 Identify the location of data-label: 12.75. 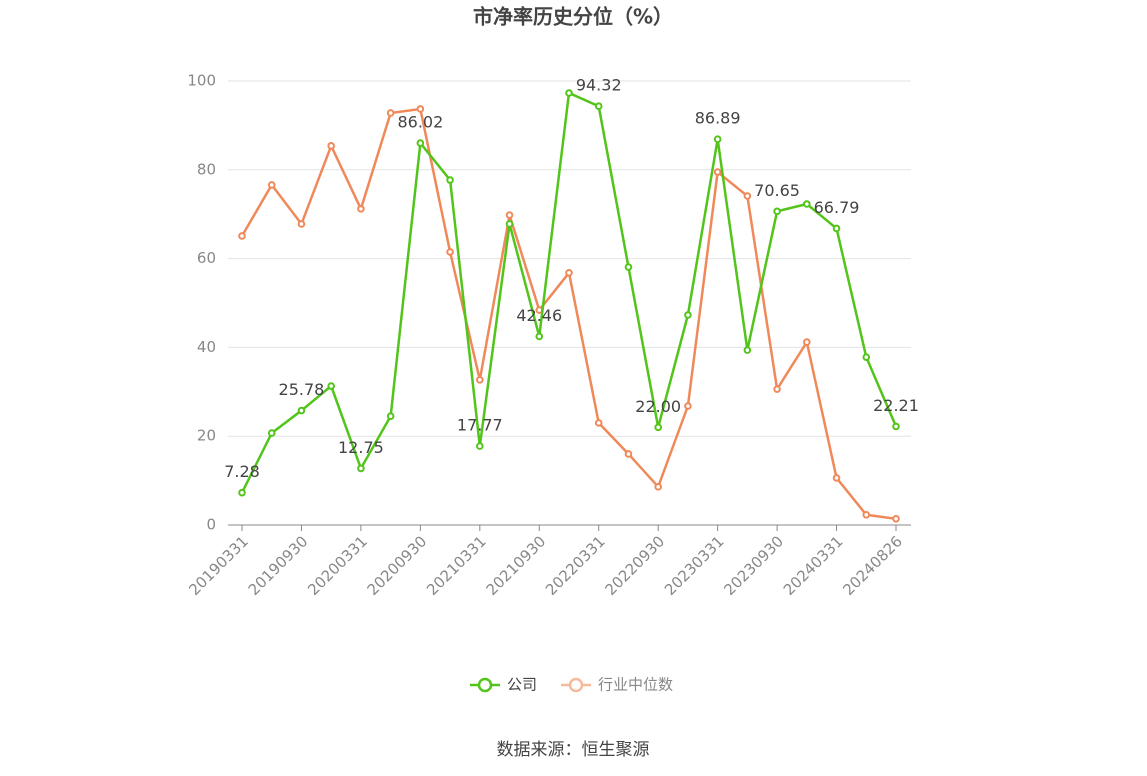
(361, 447).